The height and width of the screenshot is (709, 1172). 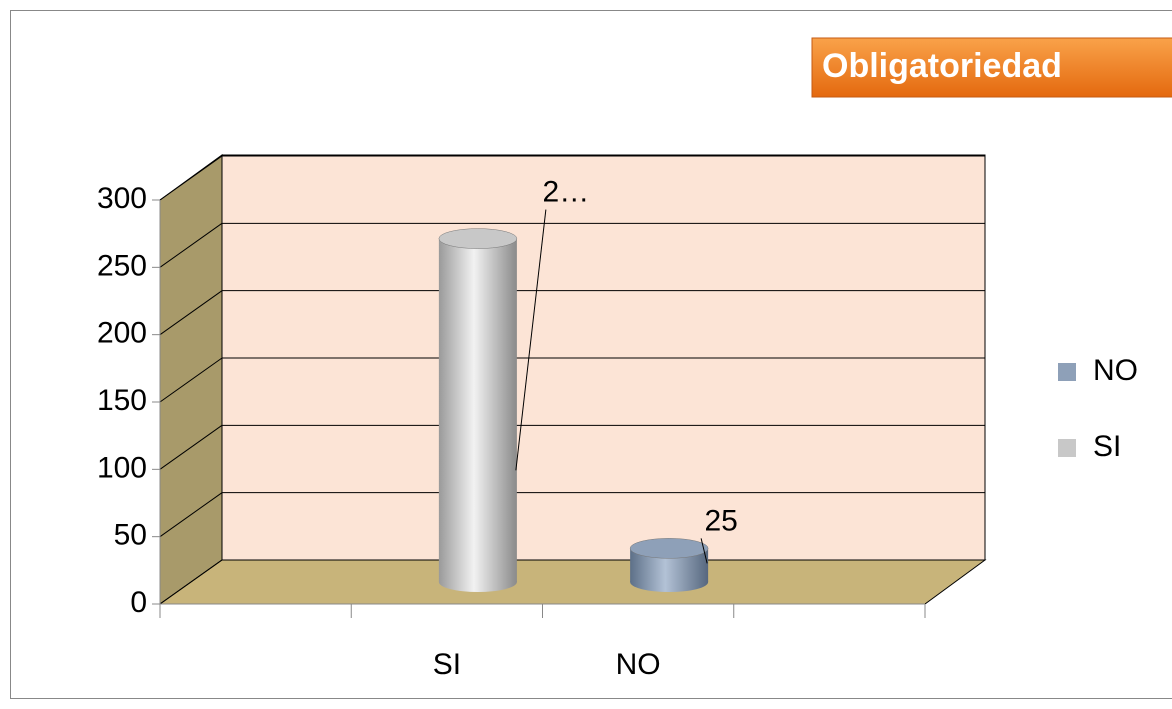 What do you see at coordinates (122, 198) in the screenshot?
I see `y-tick-label: 300` at bounding box center [122, 198].